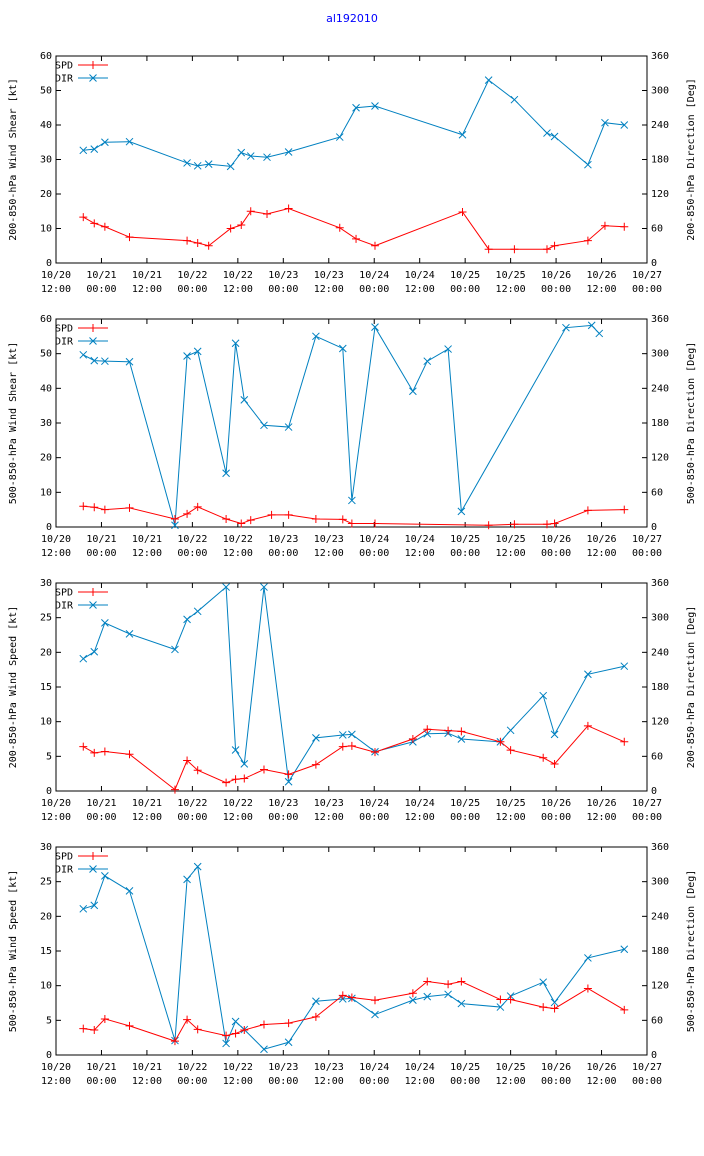 The image size is (704, 1156). I want to click on legend-label-spd: SPD, so click(64, 857).